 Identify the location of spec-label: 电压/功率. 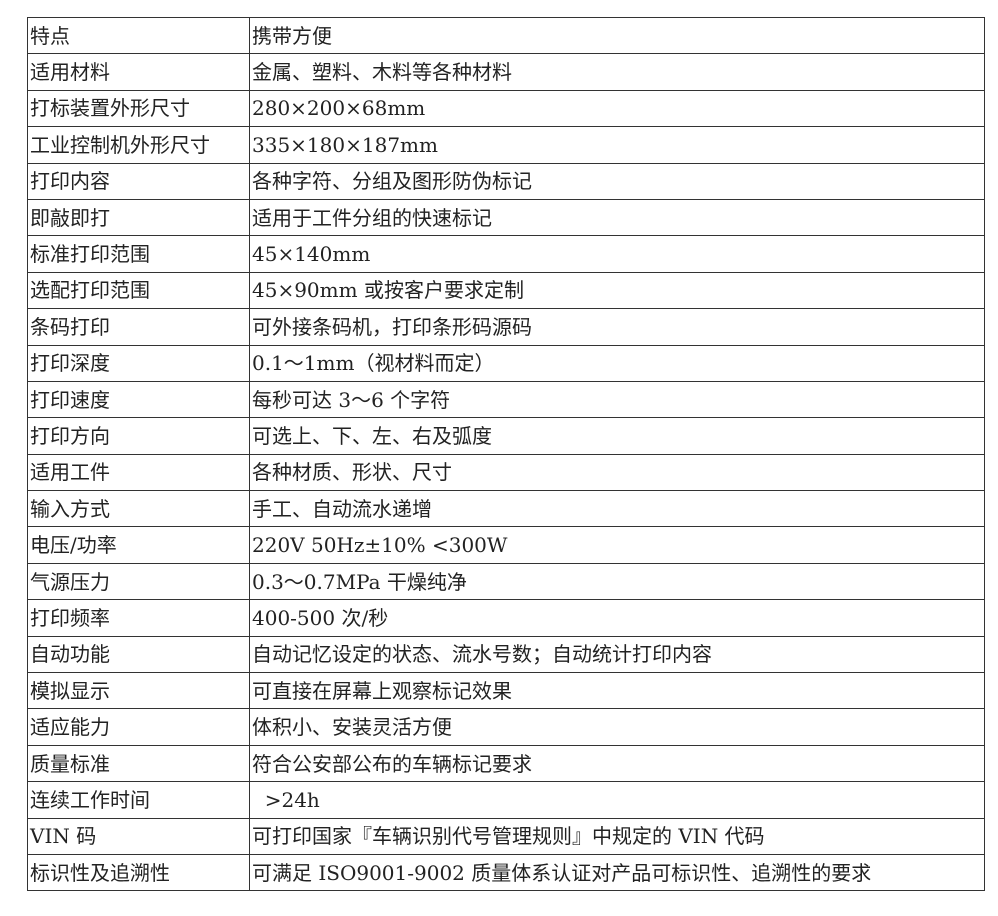
(138, 545).